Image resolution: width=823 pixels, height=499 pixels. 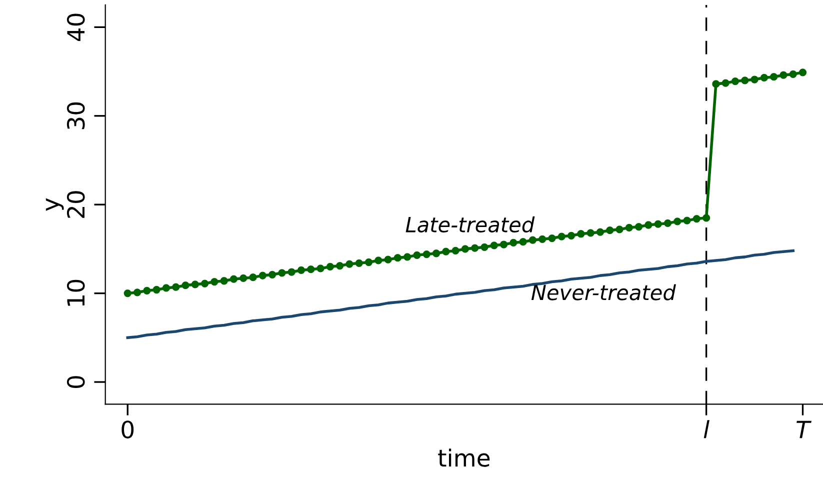 What do you see at coordinates (603, 292) in the screenshot?
I see `annotation: Never-treated` at bounding box center [603, 292].